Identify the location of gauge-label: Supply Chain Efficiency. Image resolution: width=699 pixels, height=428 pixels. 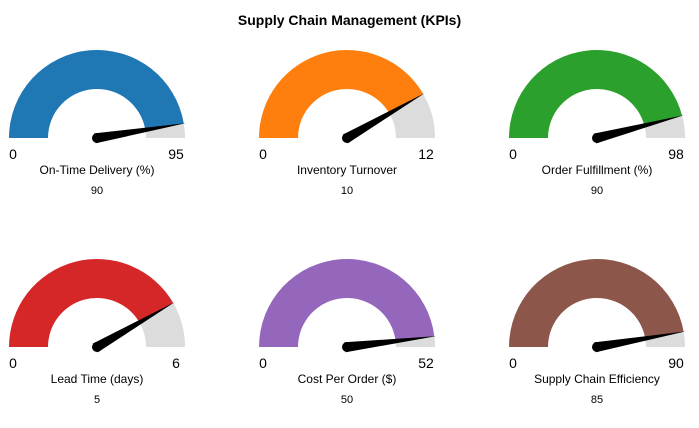
(597, 379).